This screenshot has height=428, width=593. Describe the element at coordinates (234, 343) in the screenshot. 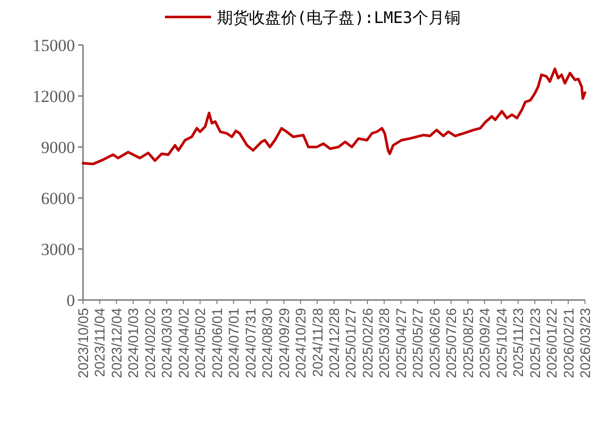

I see `x-tick-label: 2024/07/01` at that location.